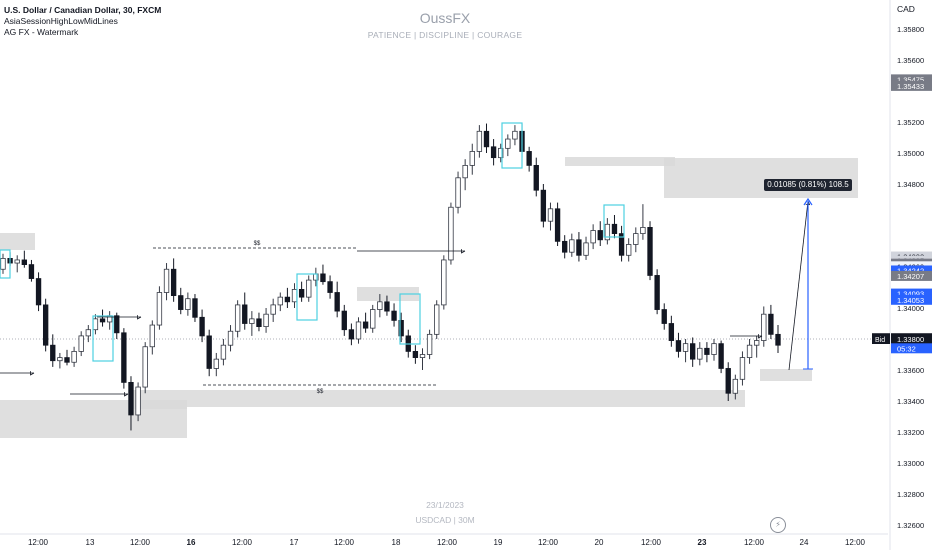 This screenshot has height=550, width=932. Describe the element at coordinates (910, 294) in the screenshot. I see `price-label: 1.34093` at that location.